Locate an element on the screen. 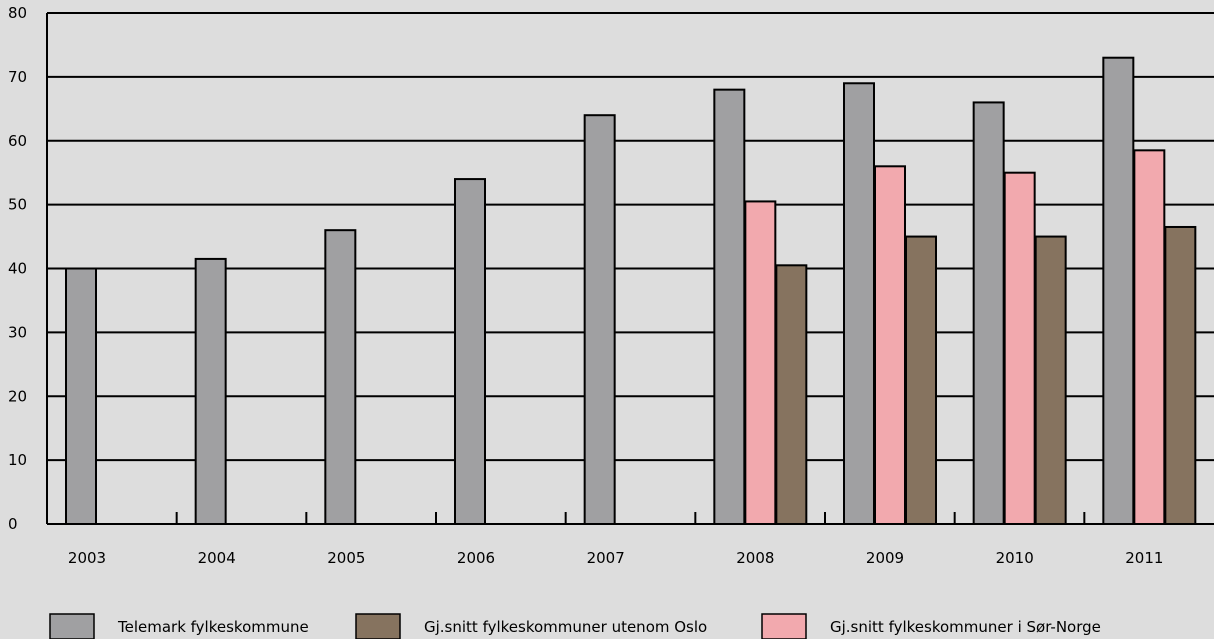  y-tick-label: 50 is located at coordinates (17, 205).